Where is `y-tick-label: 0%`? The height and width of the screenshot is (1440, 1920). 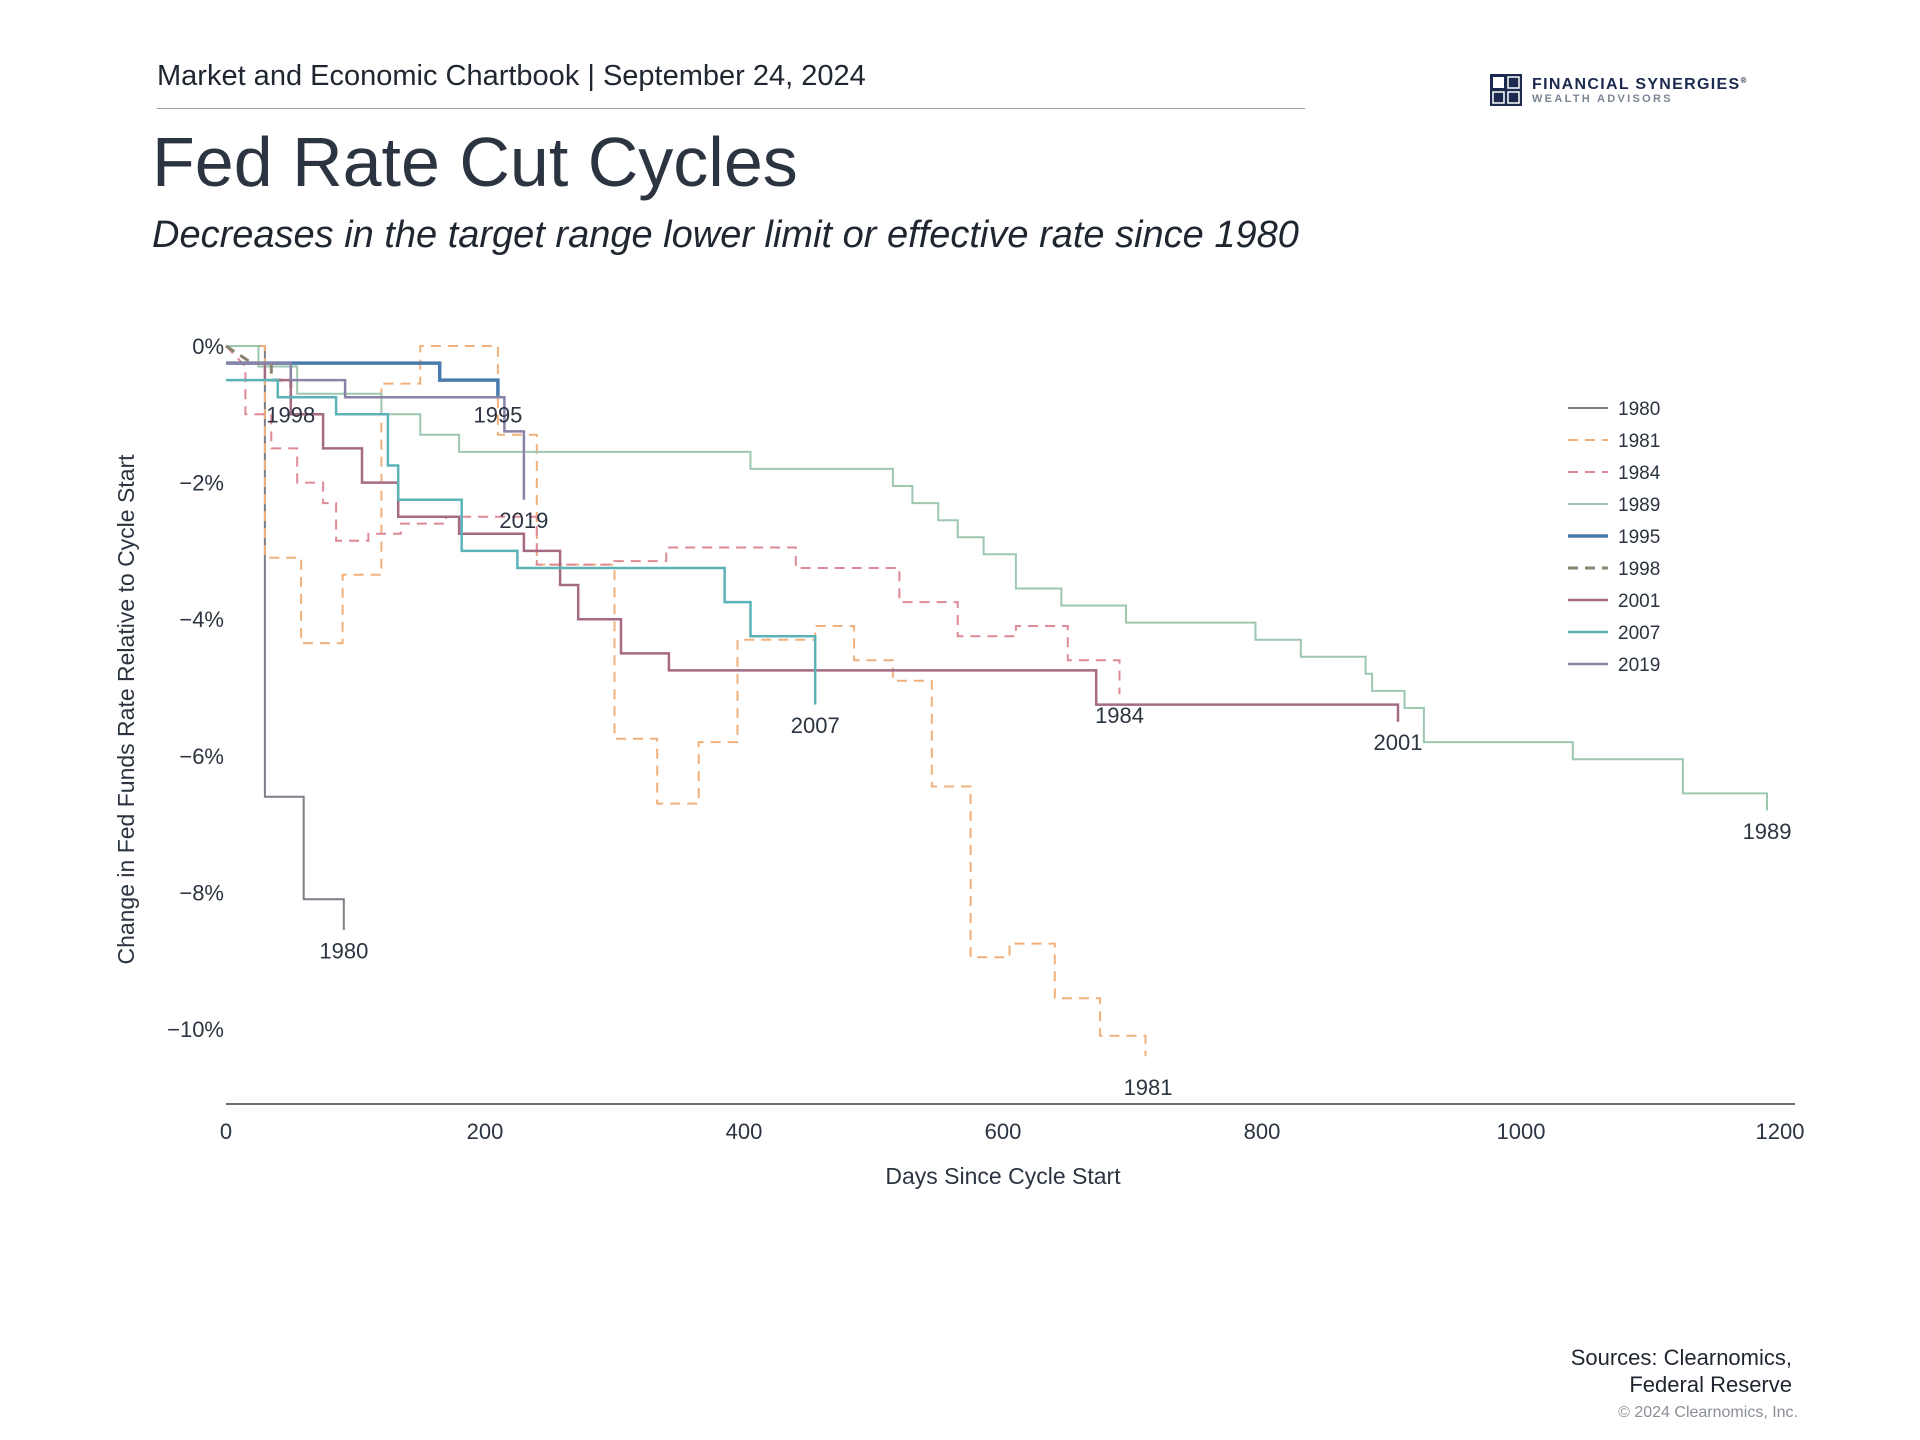
y-tick-label: 0% is located at coordinates (208, 346).